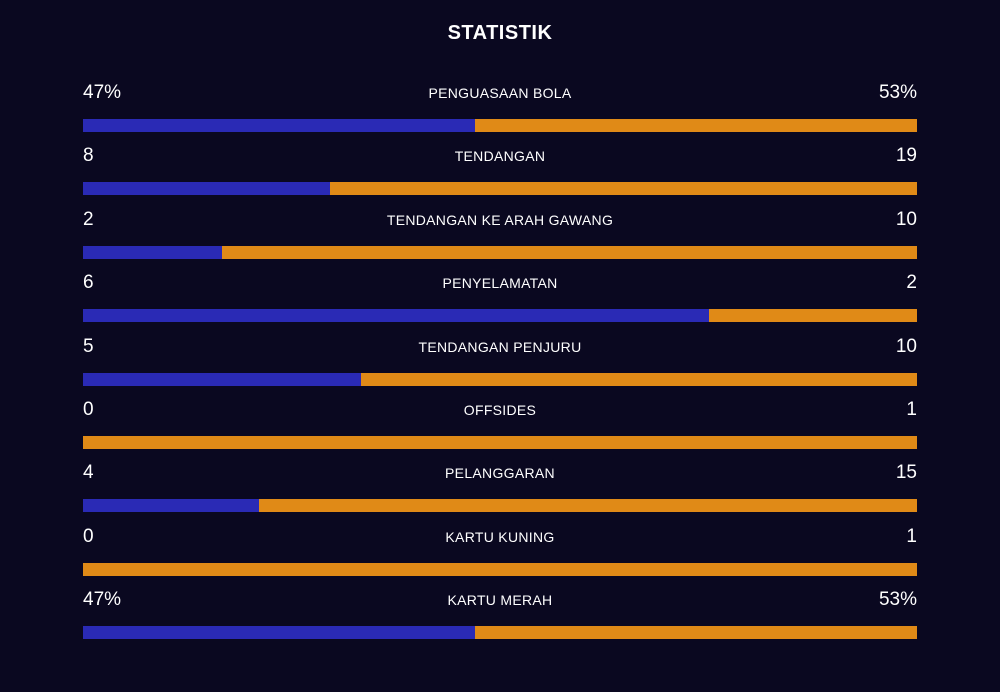  Describe the element at coordinates (500, 555) in the screenshot. I see `stat-row: 0 KARTU KUNING 1` at that location.